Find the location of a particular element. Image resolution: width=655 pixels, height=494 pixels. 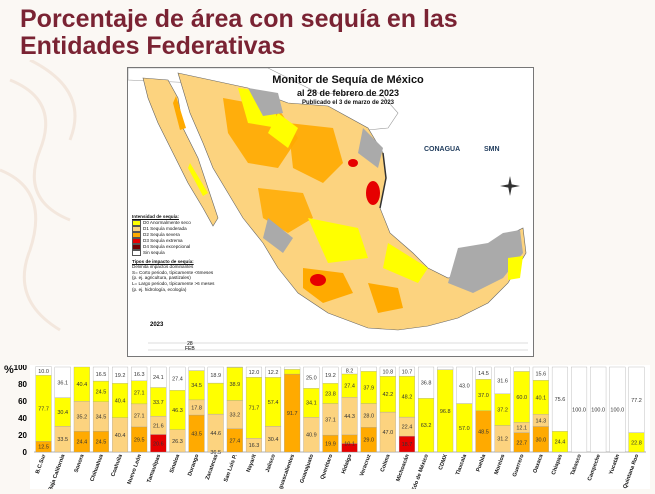

bar-value-label: 24.1 is located at coordinates (158, 378).